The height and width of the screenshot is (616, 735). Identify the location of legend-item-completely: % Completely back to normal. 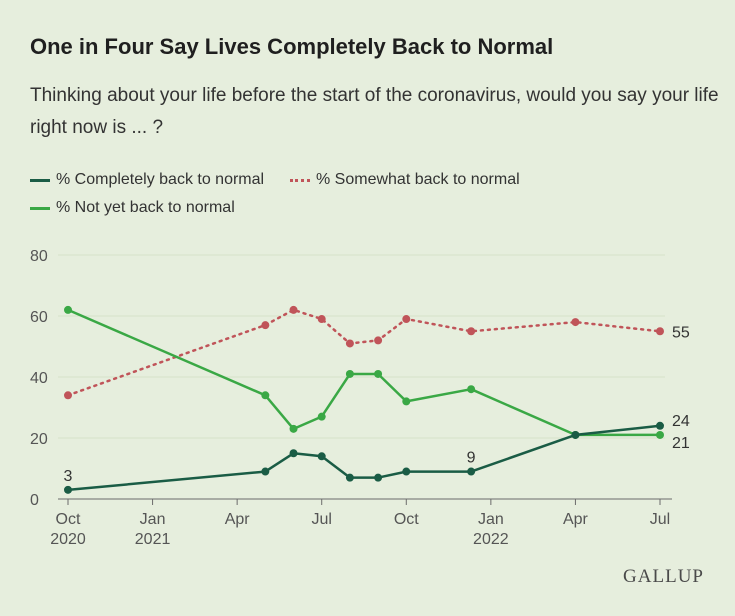
(147, 180).